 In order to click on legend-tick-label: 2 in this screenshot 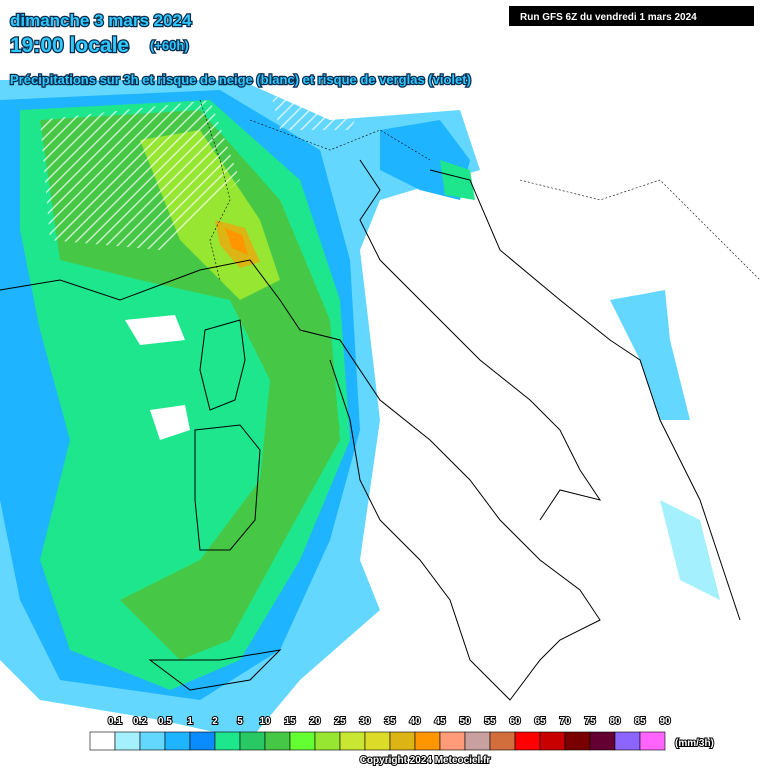, I will do `click(215, 721)`.